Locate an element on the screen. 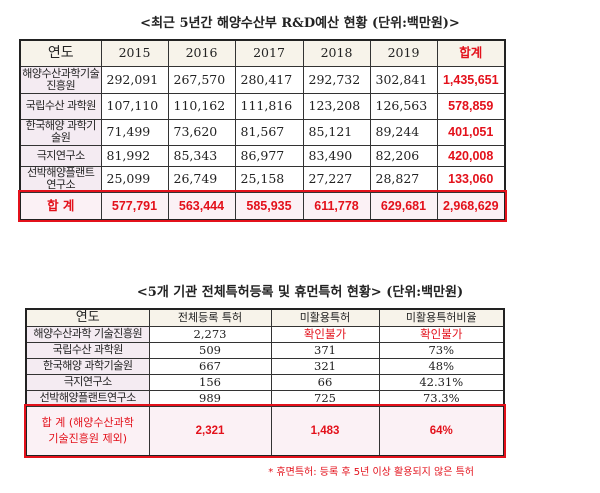 The image size is (600, 493). value-cell: 83,490 is located at coordinates (336, 155).